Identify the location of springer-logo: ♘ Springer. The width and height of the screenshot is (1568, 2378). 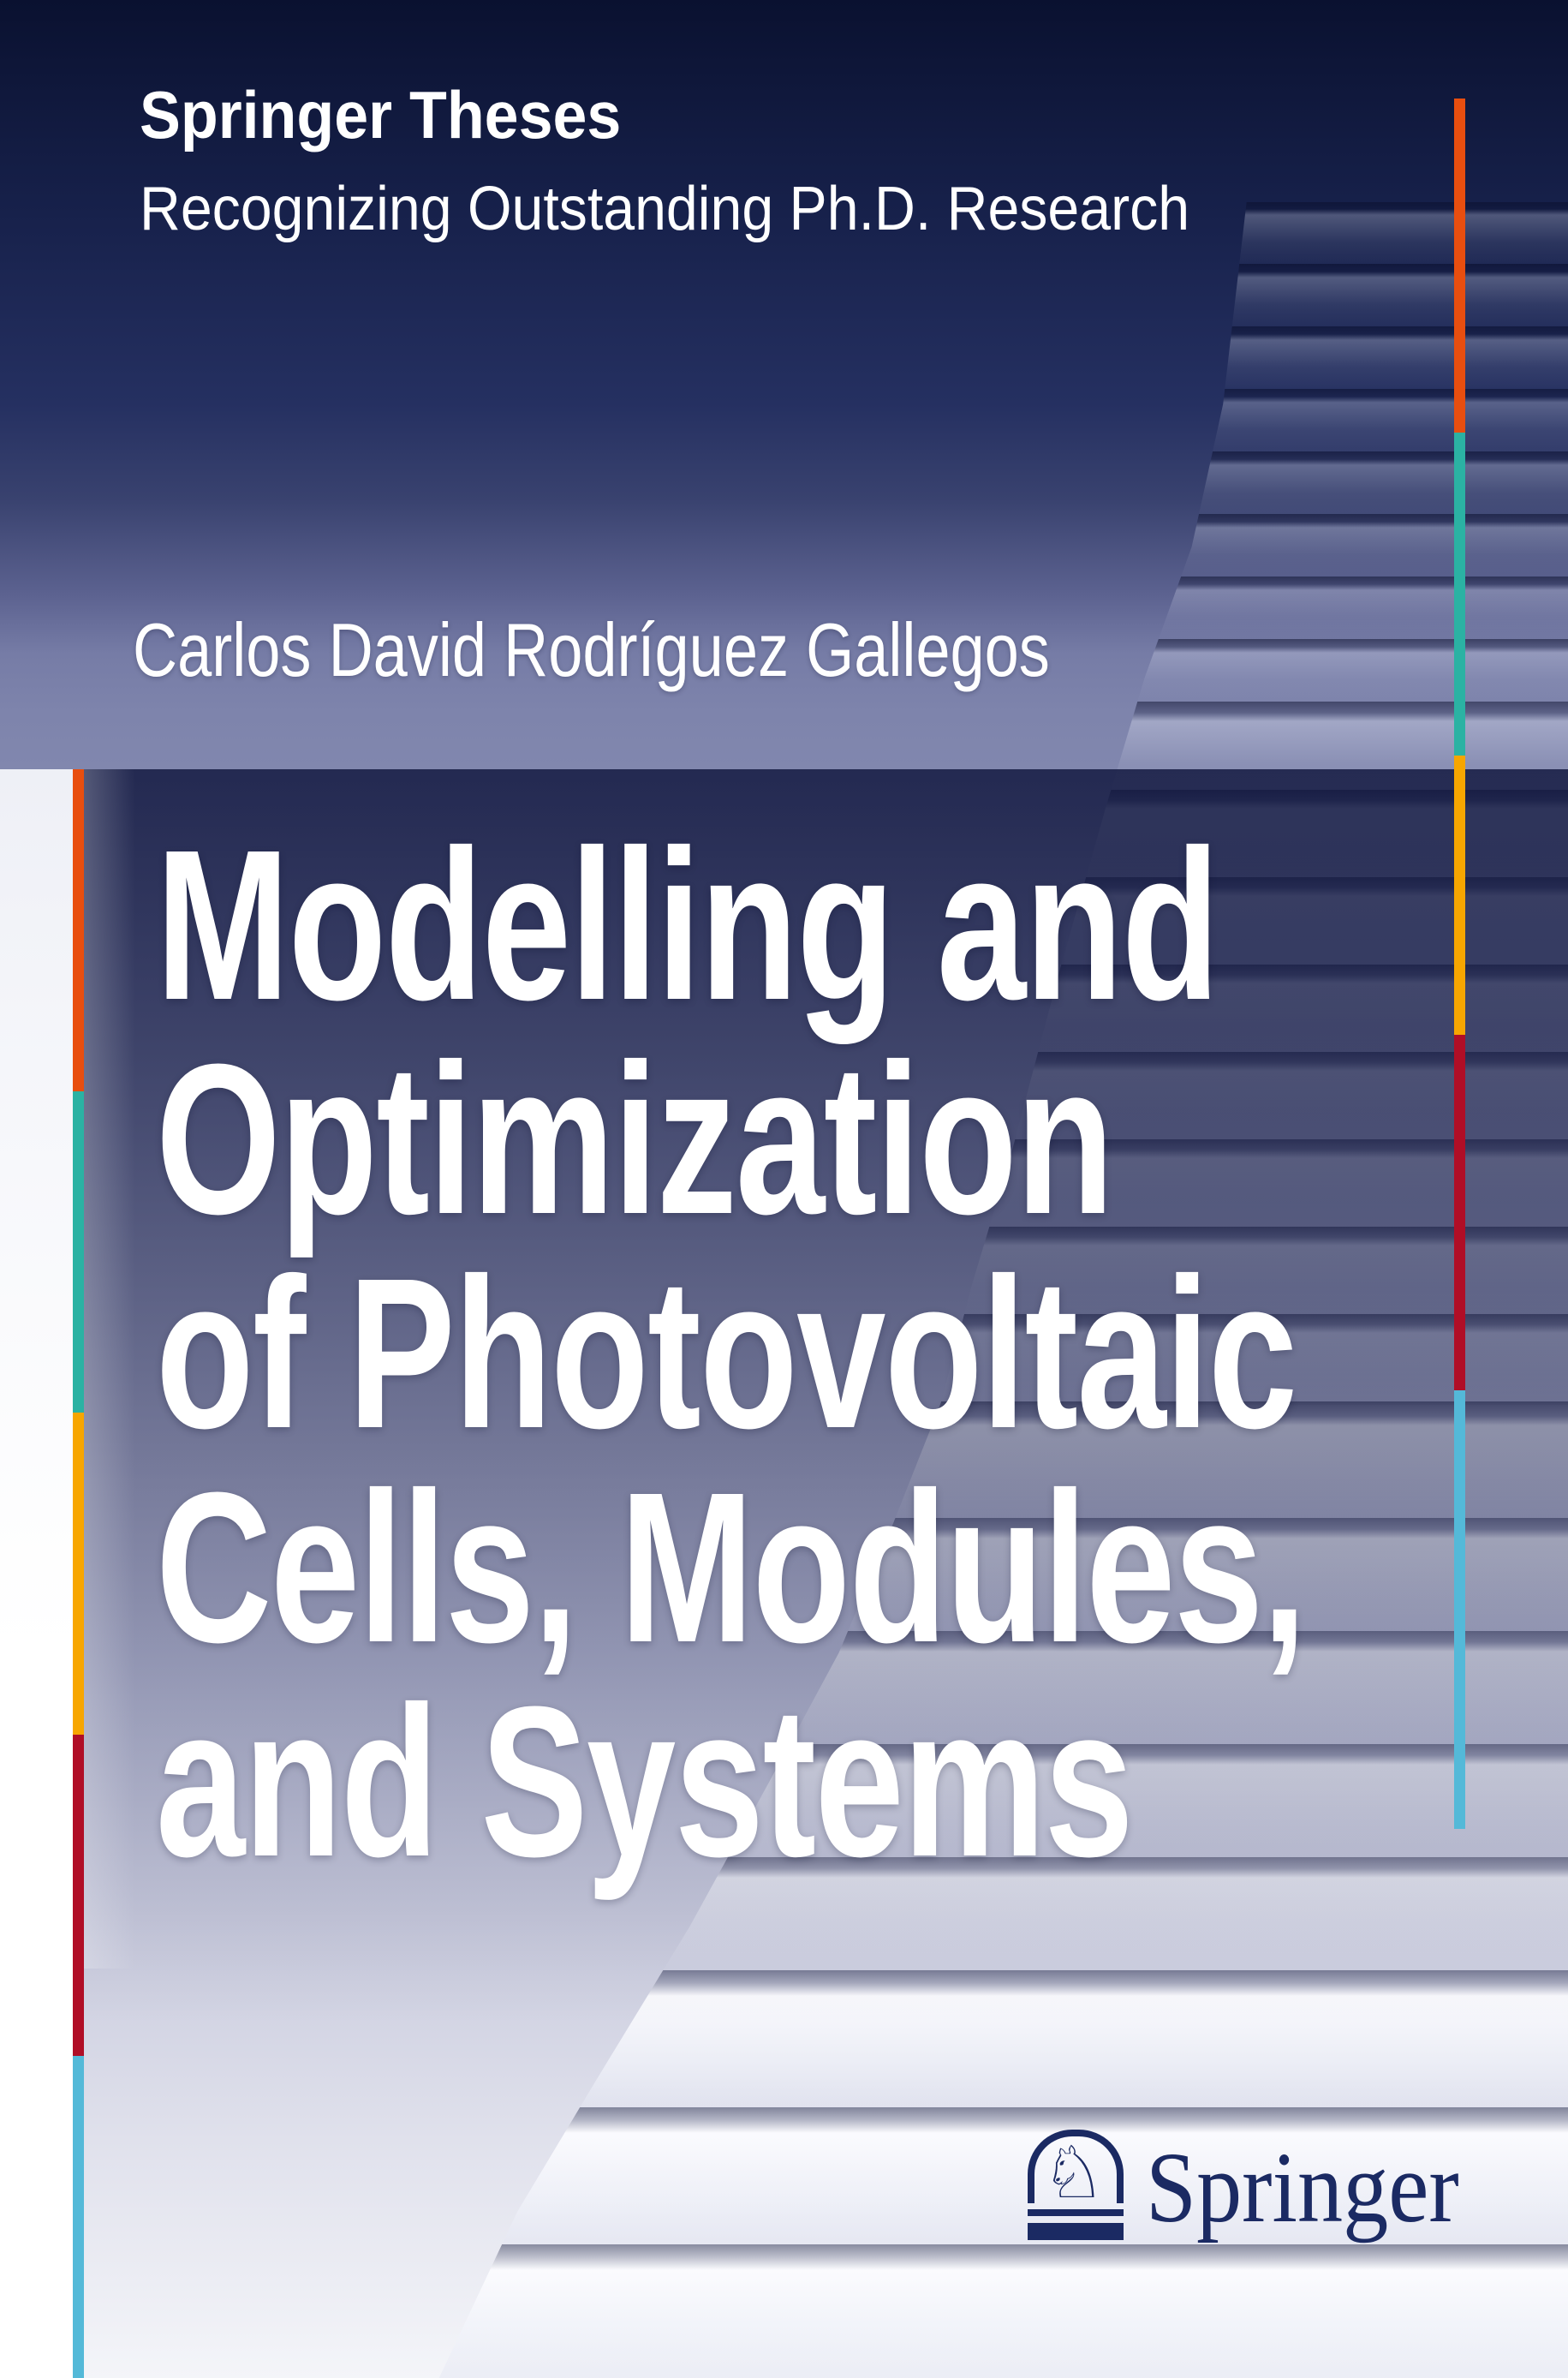
(1260, 2185).